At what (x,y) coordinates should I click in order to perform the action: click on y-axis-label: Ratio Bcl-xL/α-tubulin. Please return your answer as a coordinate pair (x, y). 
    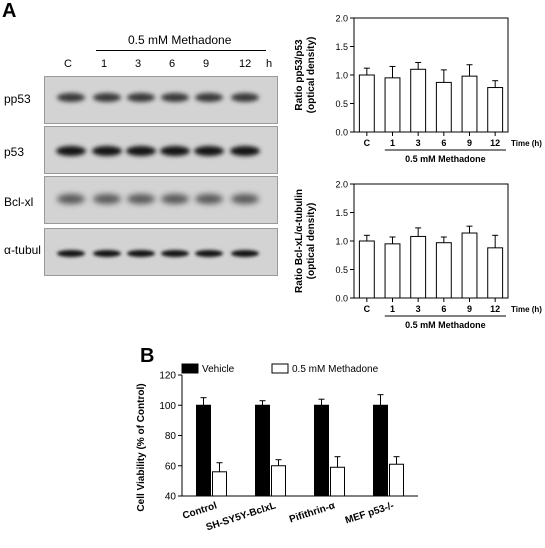
    Looking at the image, I should click on (299, 241).